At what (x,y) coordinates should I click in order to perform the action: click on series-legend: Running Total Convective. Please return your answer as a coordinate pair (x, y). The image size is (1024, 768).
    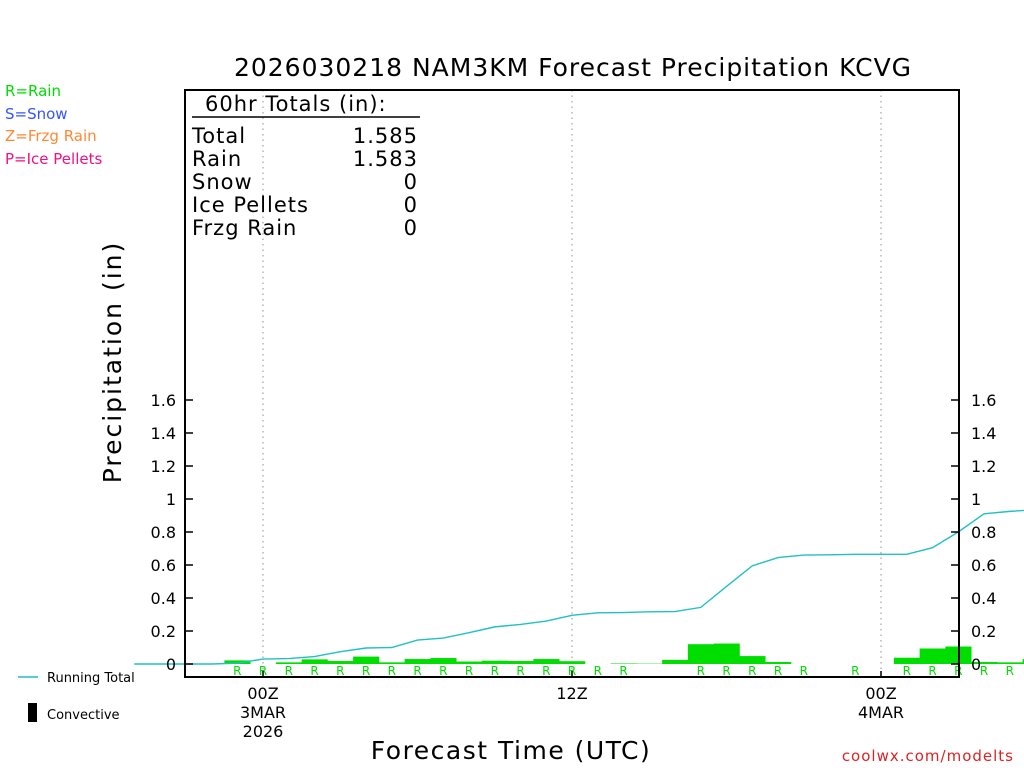
    Looking at the image, I should click on (76, 697).